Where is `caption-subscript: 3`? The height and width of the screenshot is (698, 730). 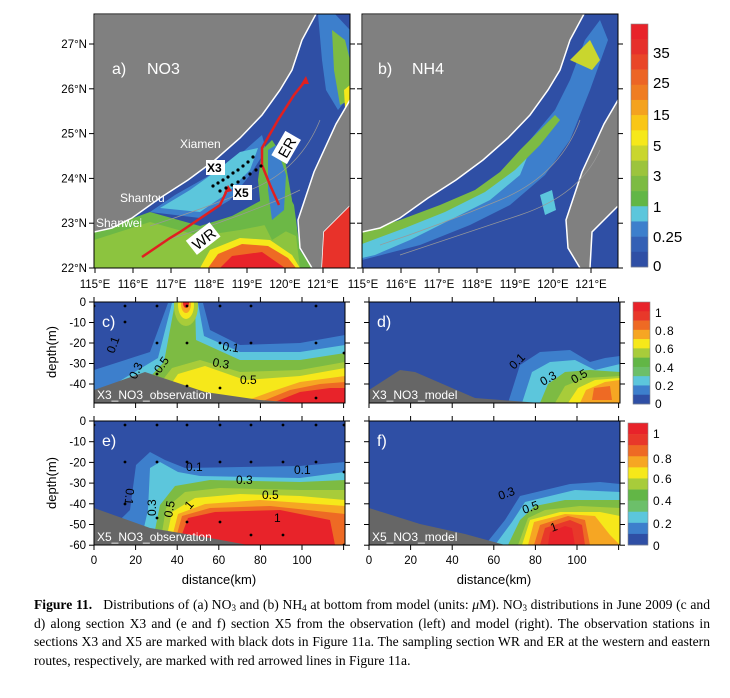 caption-subscript: 3 is located at coordinates (524, 608).